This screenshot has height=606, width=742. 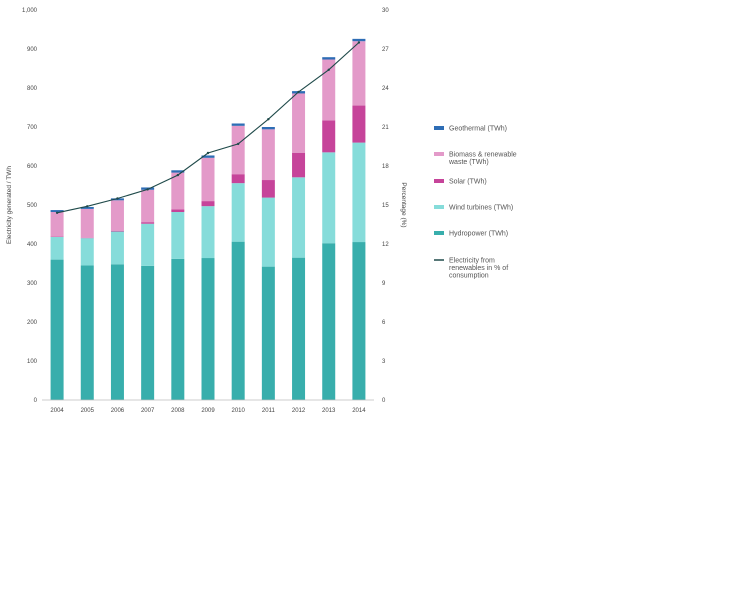 What do you see at coordinates (117, 198) in the screenshot?
I see `line-point-2006` at bounding box center [117, 198].